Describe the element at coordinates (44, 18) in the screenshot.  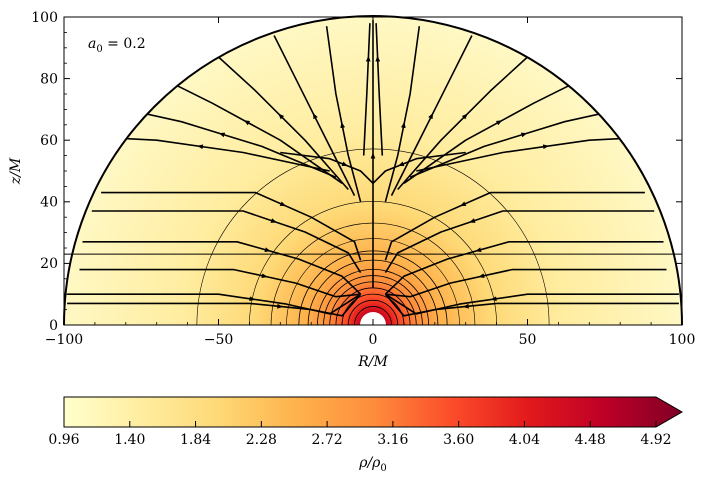
I see `y-tick-label: 100` at that location.